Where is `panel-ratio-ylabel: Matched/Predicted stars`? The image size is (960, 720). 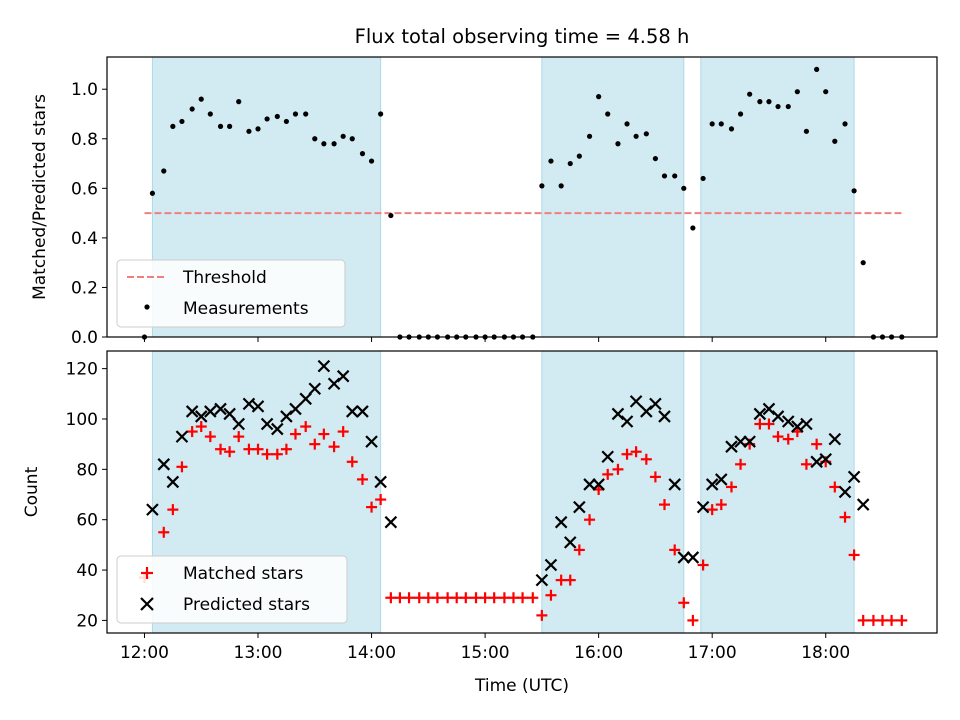
panel-ratio-ylabel: Matched/Predicted stars is located at coordinates (40, 197).